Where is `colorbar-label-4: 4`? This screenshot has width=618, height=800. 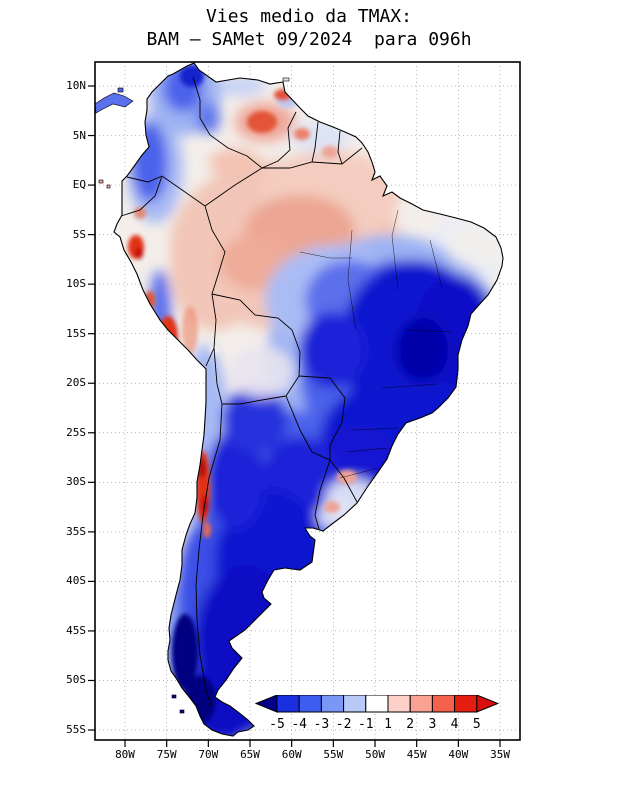 colorbar-label-4: 4 is located at coordinates (455, 724).